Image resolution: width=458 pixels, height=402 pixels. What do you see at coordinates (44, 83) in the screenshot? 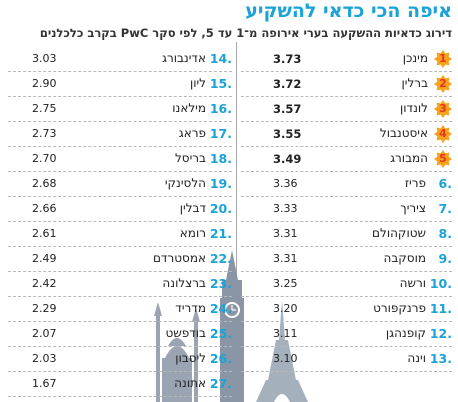
I see `city-score: 2.90` at bounding box center [44, 83].